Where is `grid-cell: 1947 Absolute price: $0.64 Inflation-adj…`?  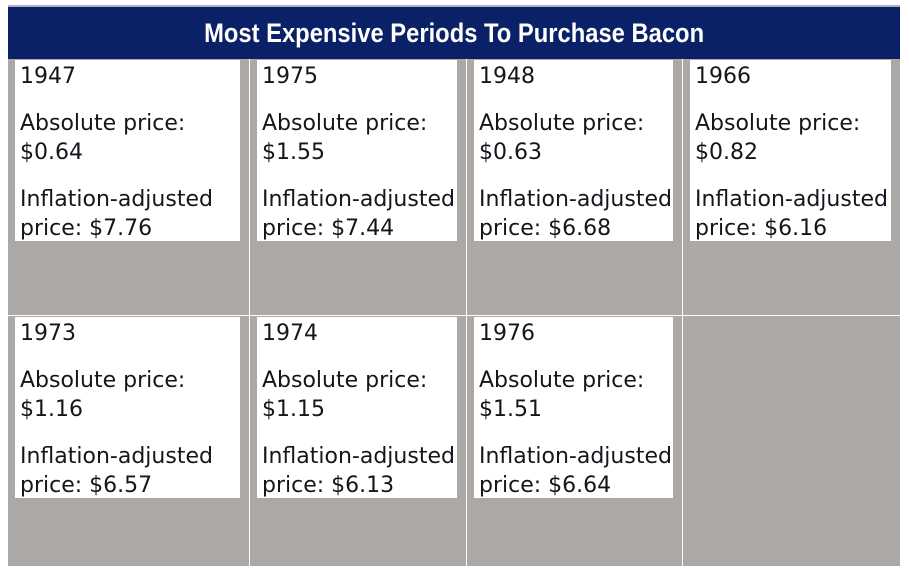
grid-cell: 1947 Absolute price: $0.64 Inflation-adj… is located at coordinates (128, 187).